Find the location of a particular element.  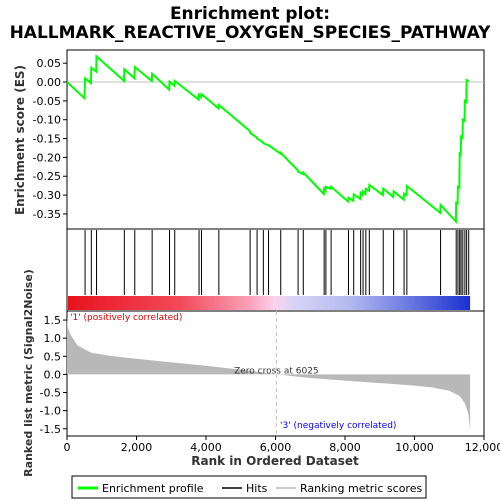

metric-tick-label: 0.5 is located at coordinates (53, 356).